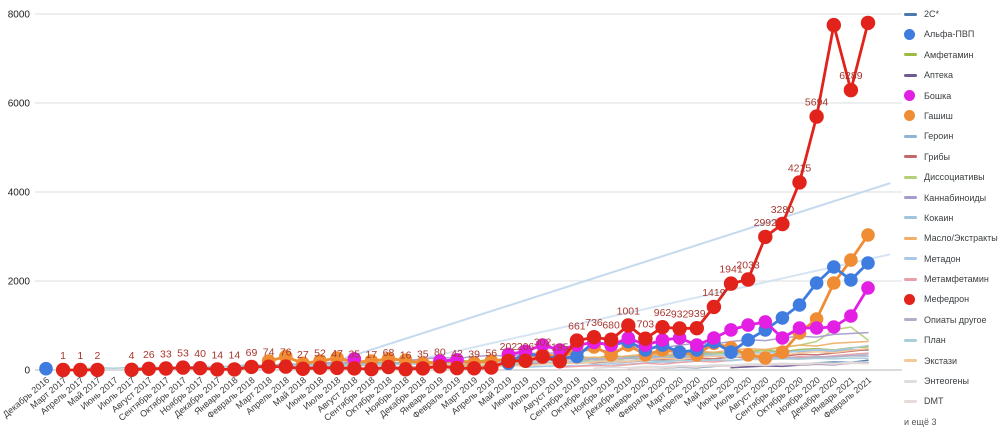  Describe the element at coordinates (851, 90) in the screenshot. I see `point-Мефедрон-47` at that location.